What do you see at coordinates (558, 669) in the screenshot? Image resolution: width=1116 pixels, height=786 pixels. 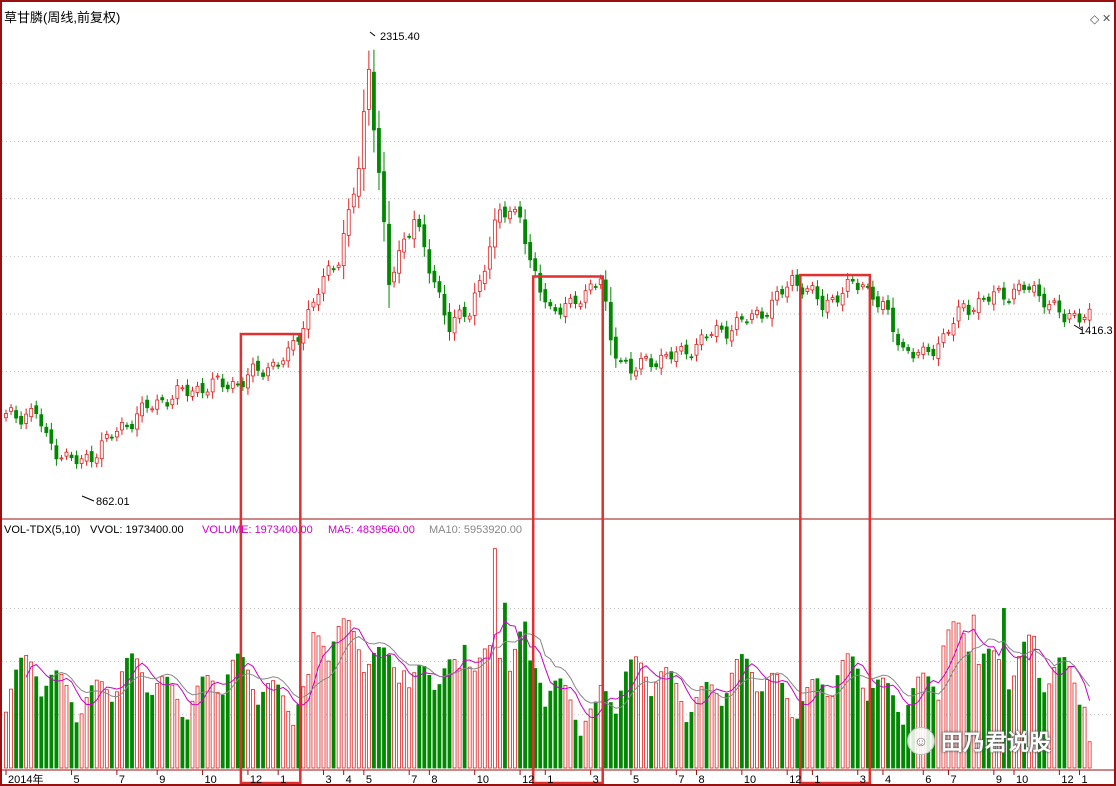 I see `volume-ma-lines` at bounding box center [558, 669].